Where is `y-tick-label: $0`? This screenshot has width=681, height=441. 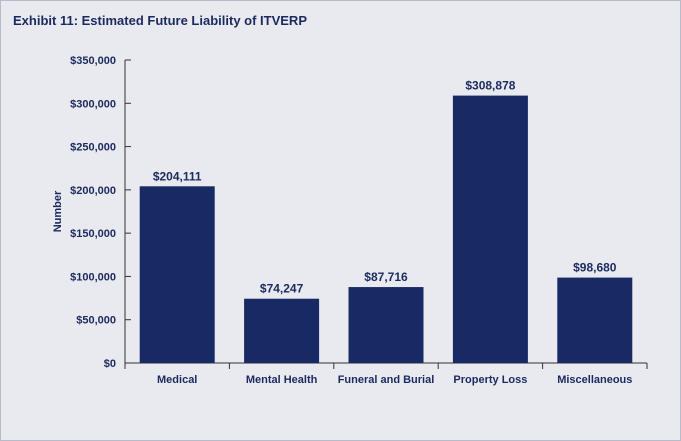
y-tick-label: $0 is located at coordinates (110, 364).